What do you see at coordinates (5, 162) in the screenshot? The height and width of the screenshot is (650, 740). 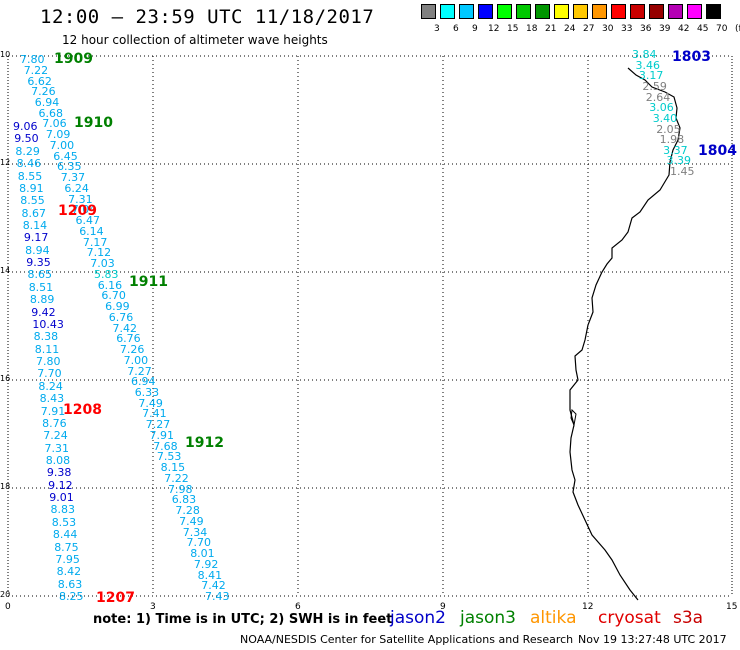 I see `y-tick-label: 12` at bounding box center [5, 162].